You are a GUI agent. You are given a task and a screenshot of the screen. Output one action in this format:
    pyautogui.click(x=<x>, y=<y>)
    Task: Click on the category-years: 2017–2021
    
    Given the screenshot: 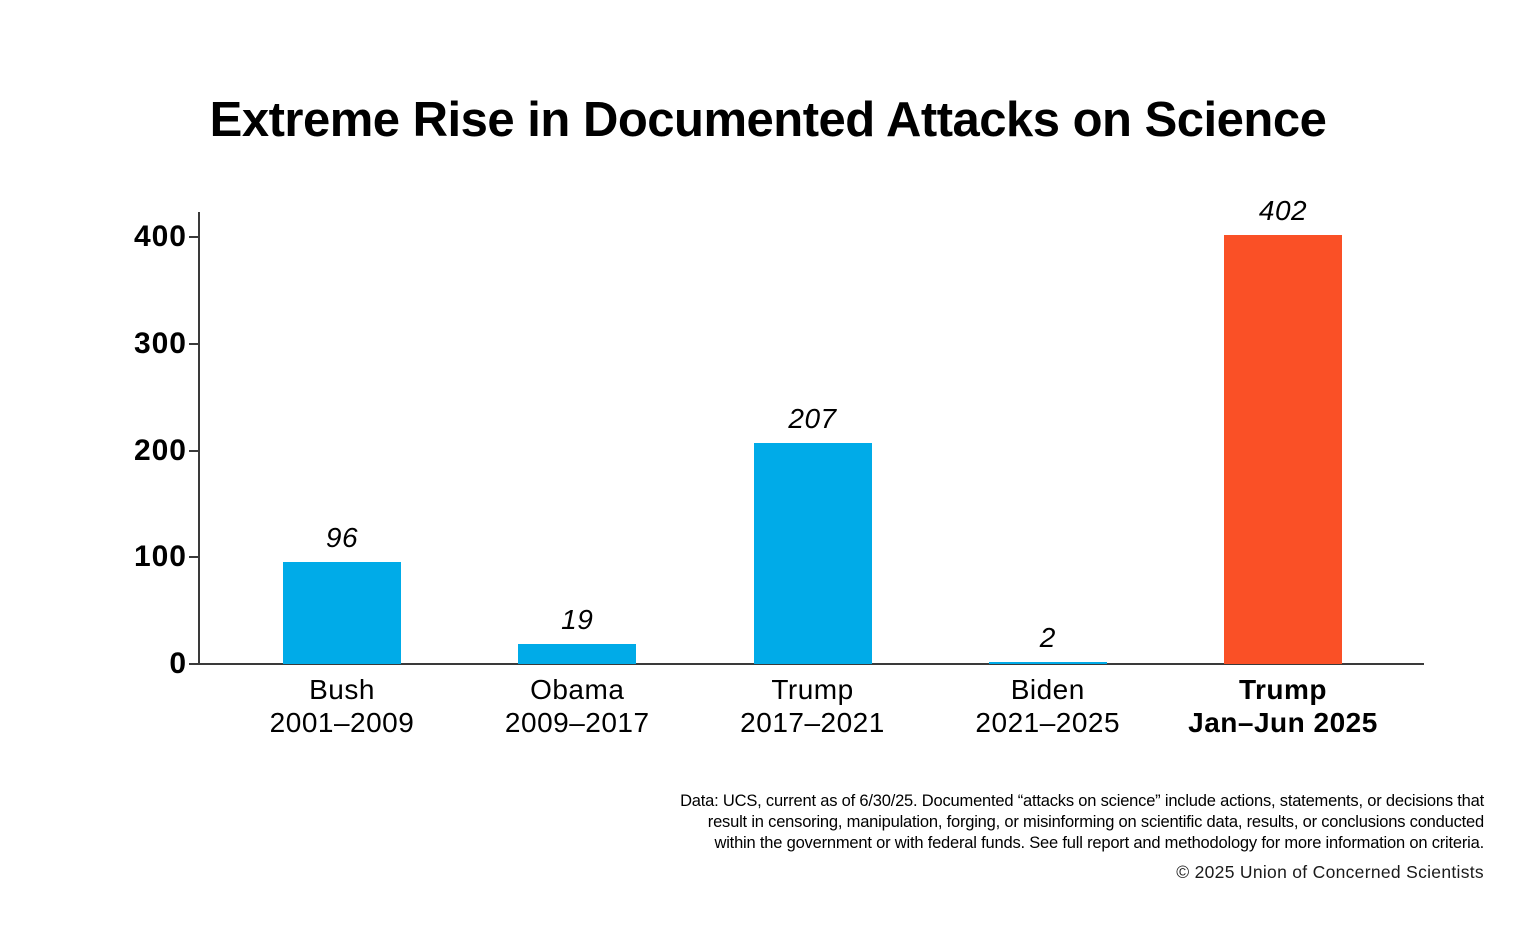 What is the action you would take?
    pyautogui.click(x=812, y=722)
    